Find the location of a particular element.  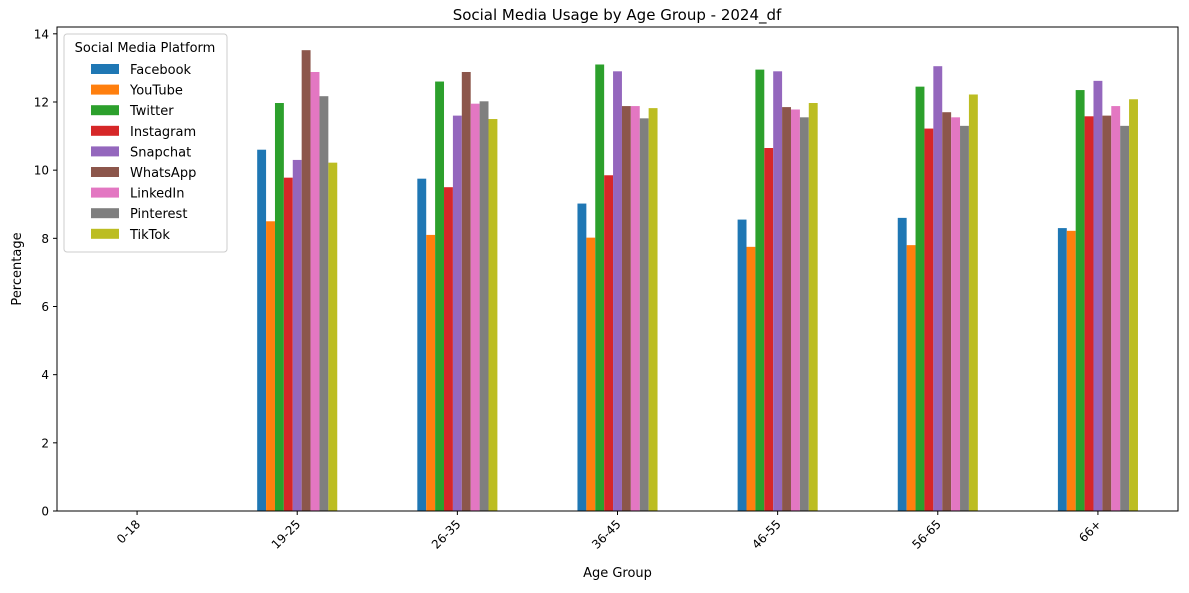

y-tick-label: 12 is located at coordinates (41, 102).